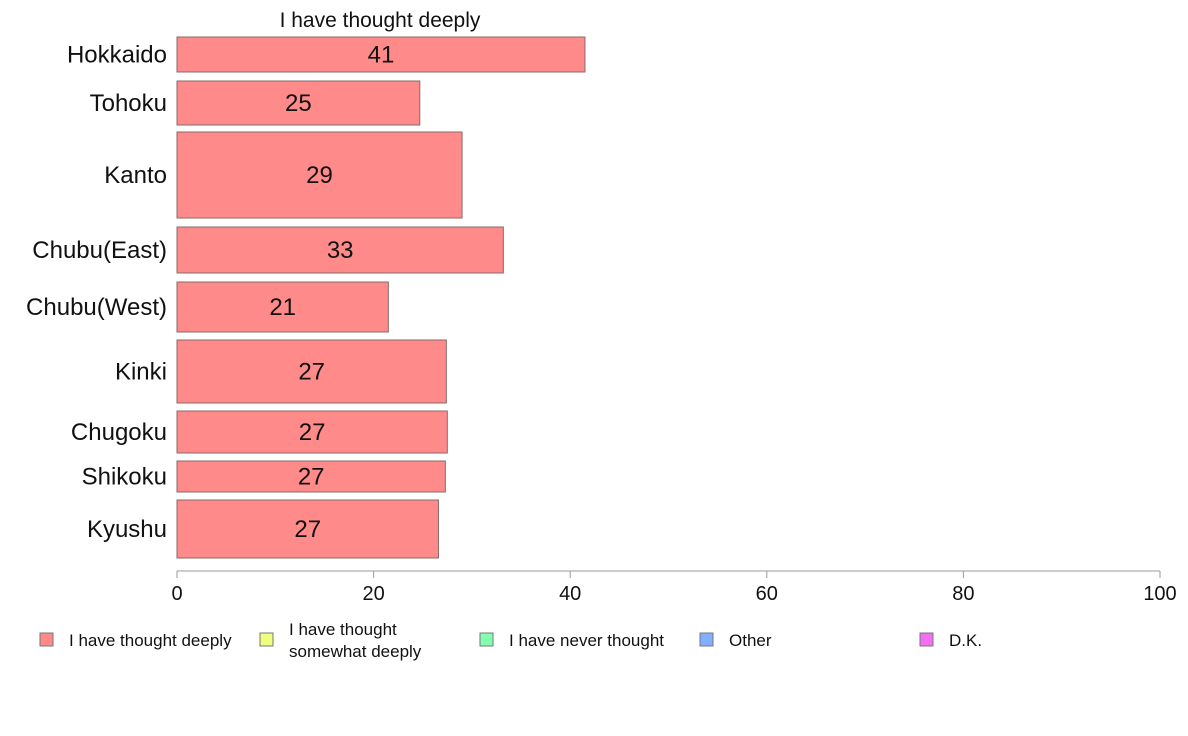 The height and width of the screenshot is (736, 1188). I want to click on data-label: 29, so click(319, 175).